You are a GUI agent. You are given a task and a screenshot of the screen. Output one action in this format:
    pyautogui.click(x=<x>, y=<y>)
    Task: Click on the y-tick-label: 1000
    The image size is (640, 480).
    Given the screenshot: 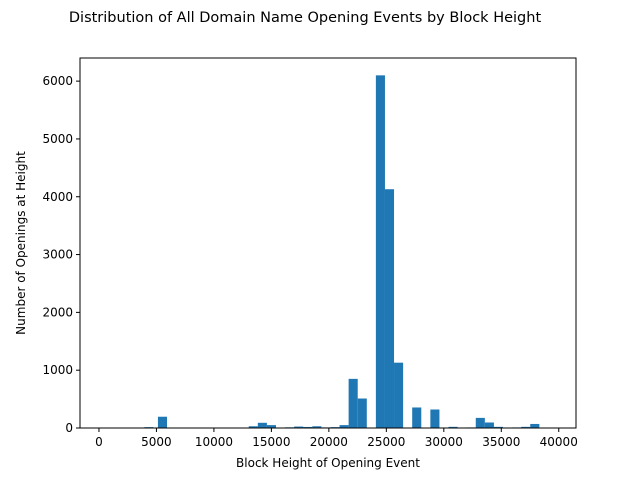 What is the action you would take?
    pyautogui.click(x=57, y=370)
    